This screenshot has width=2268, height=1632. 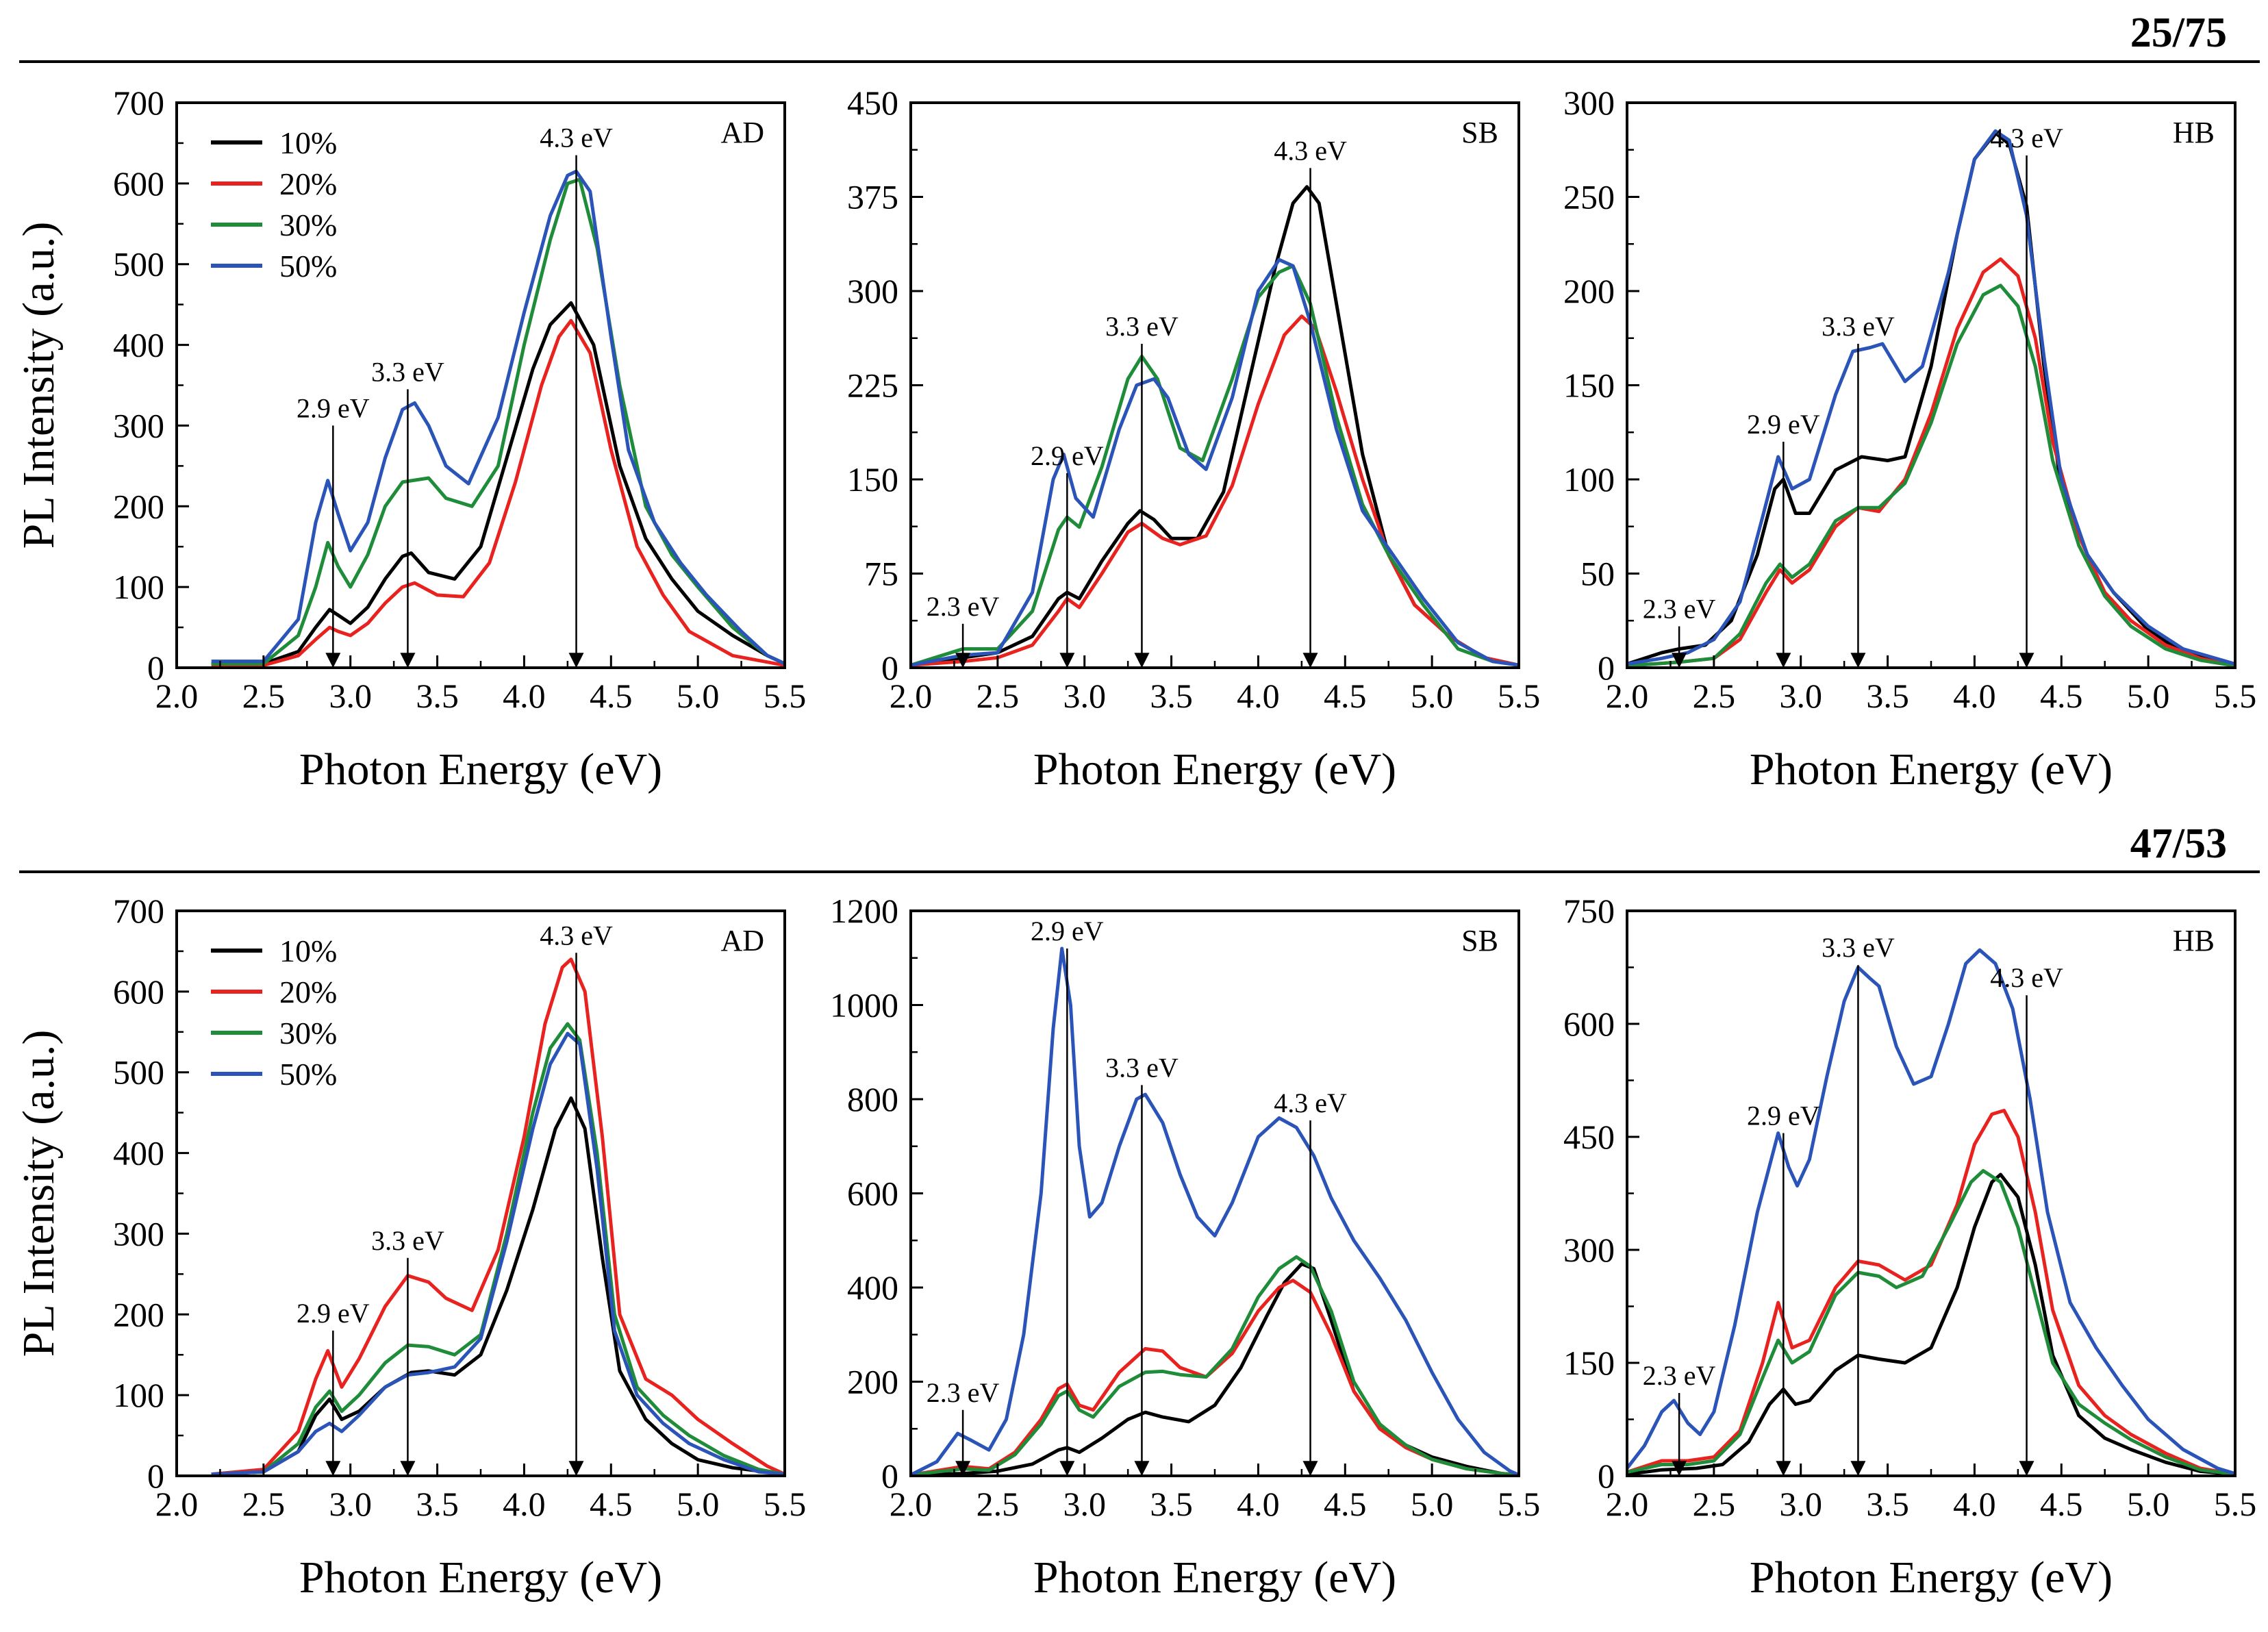 I want to click on group-label: 25/75, so click(x=2178, y=33).